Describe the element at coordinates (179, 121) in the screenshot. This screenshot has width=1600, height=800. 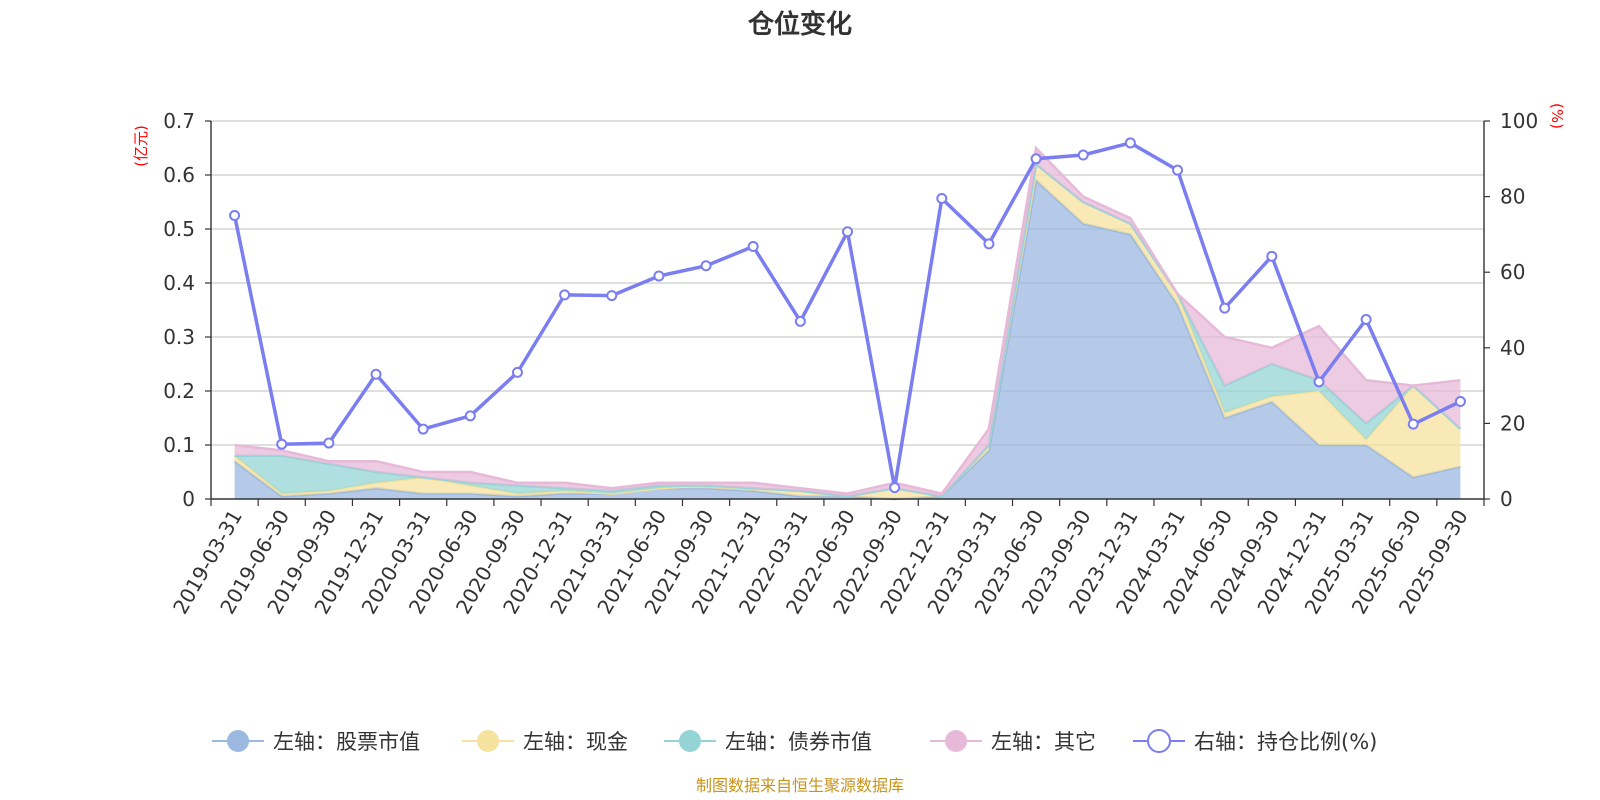
I see `left-axis-tick-label: 0.7` at that location.